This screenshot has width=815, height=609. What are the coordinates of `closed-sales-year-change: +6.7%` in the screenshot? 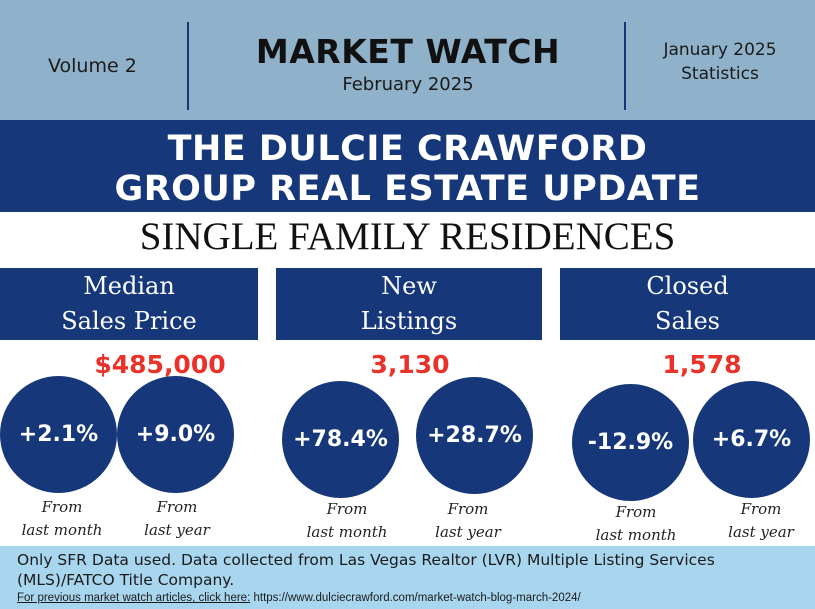 It's located at (751, 439).